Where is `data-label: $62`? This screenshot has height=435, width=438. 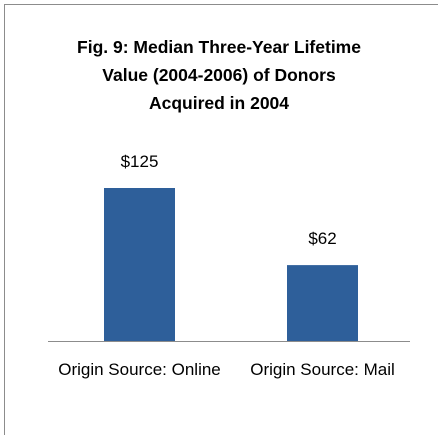 data-label: $62 is located at coordinates (322, 239).